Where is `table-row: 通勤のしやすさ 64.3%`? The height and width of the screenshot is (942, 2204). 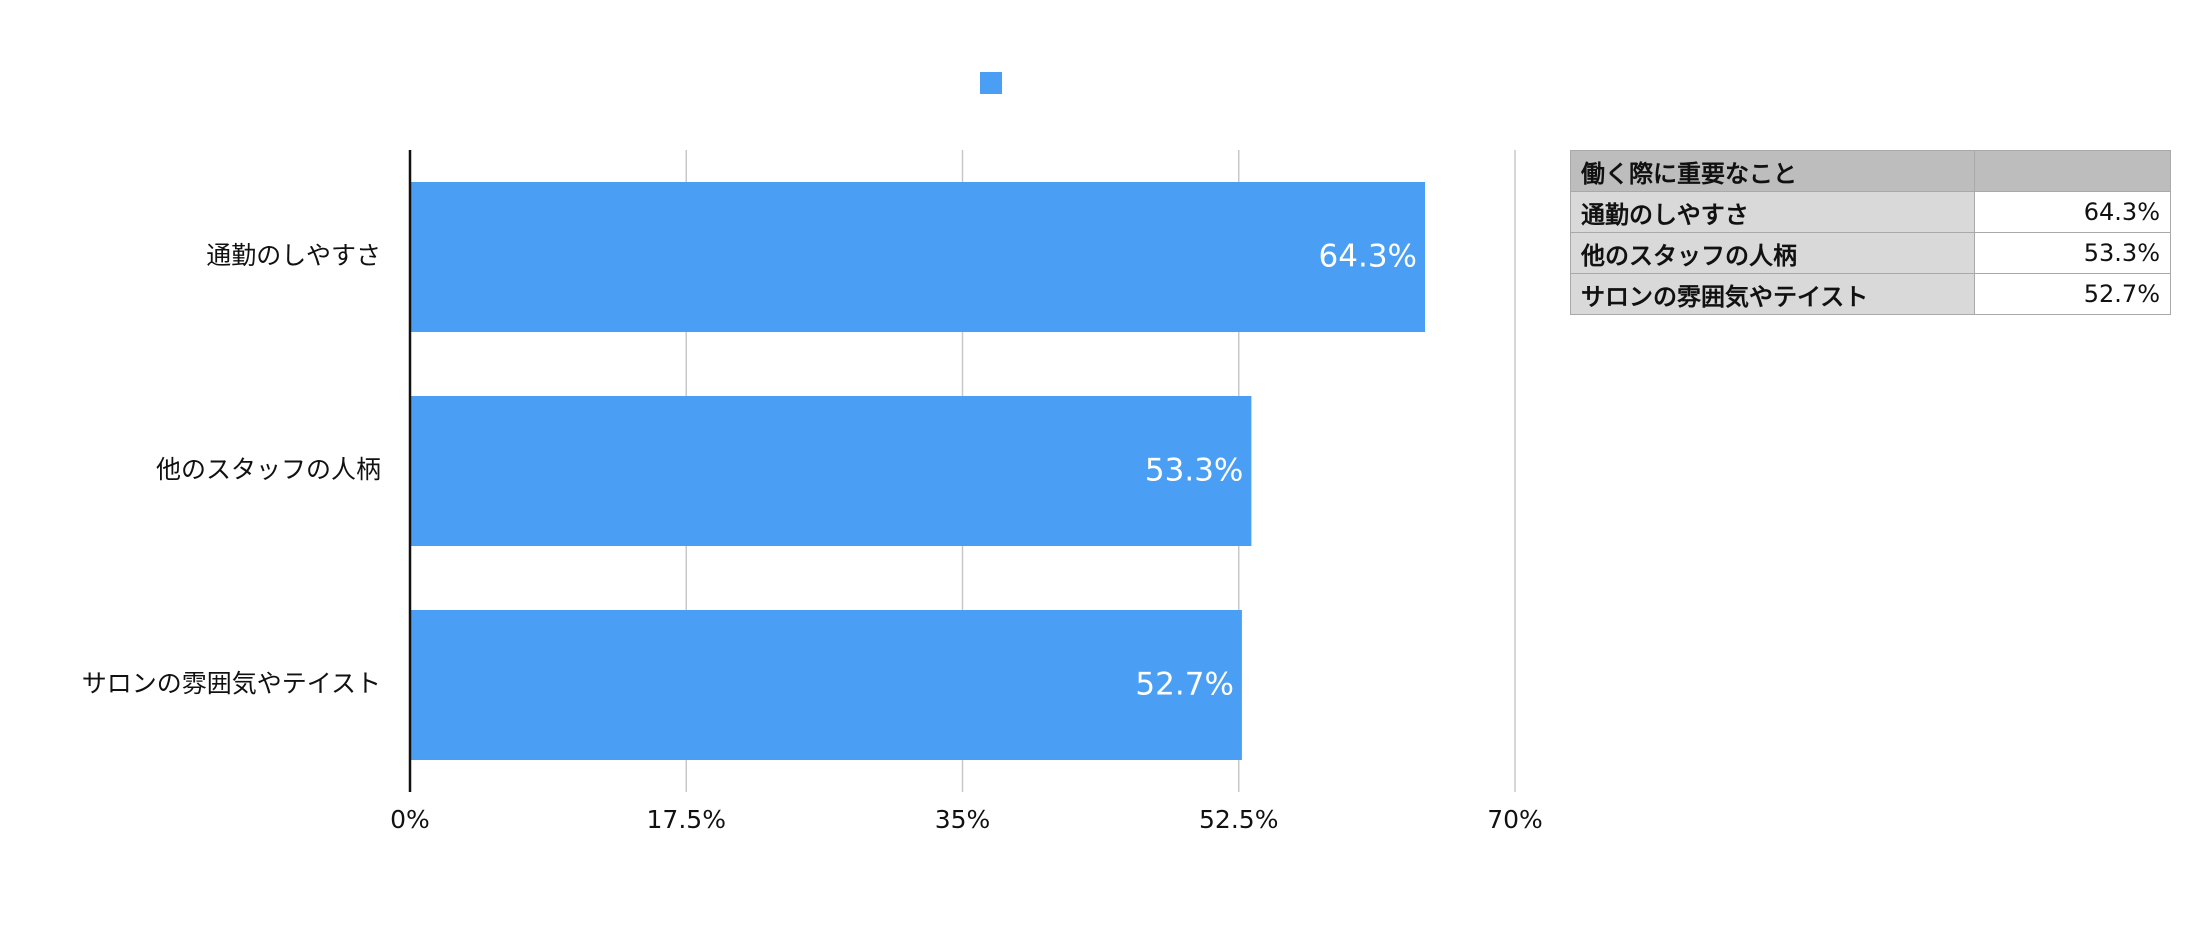
table-row: 通勤のしやすさ 64.3% is located at coordinates (1870, 212).